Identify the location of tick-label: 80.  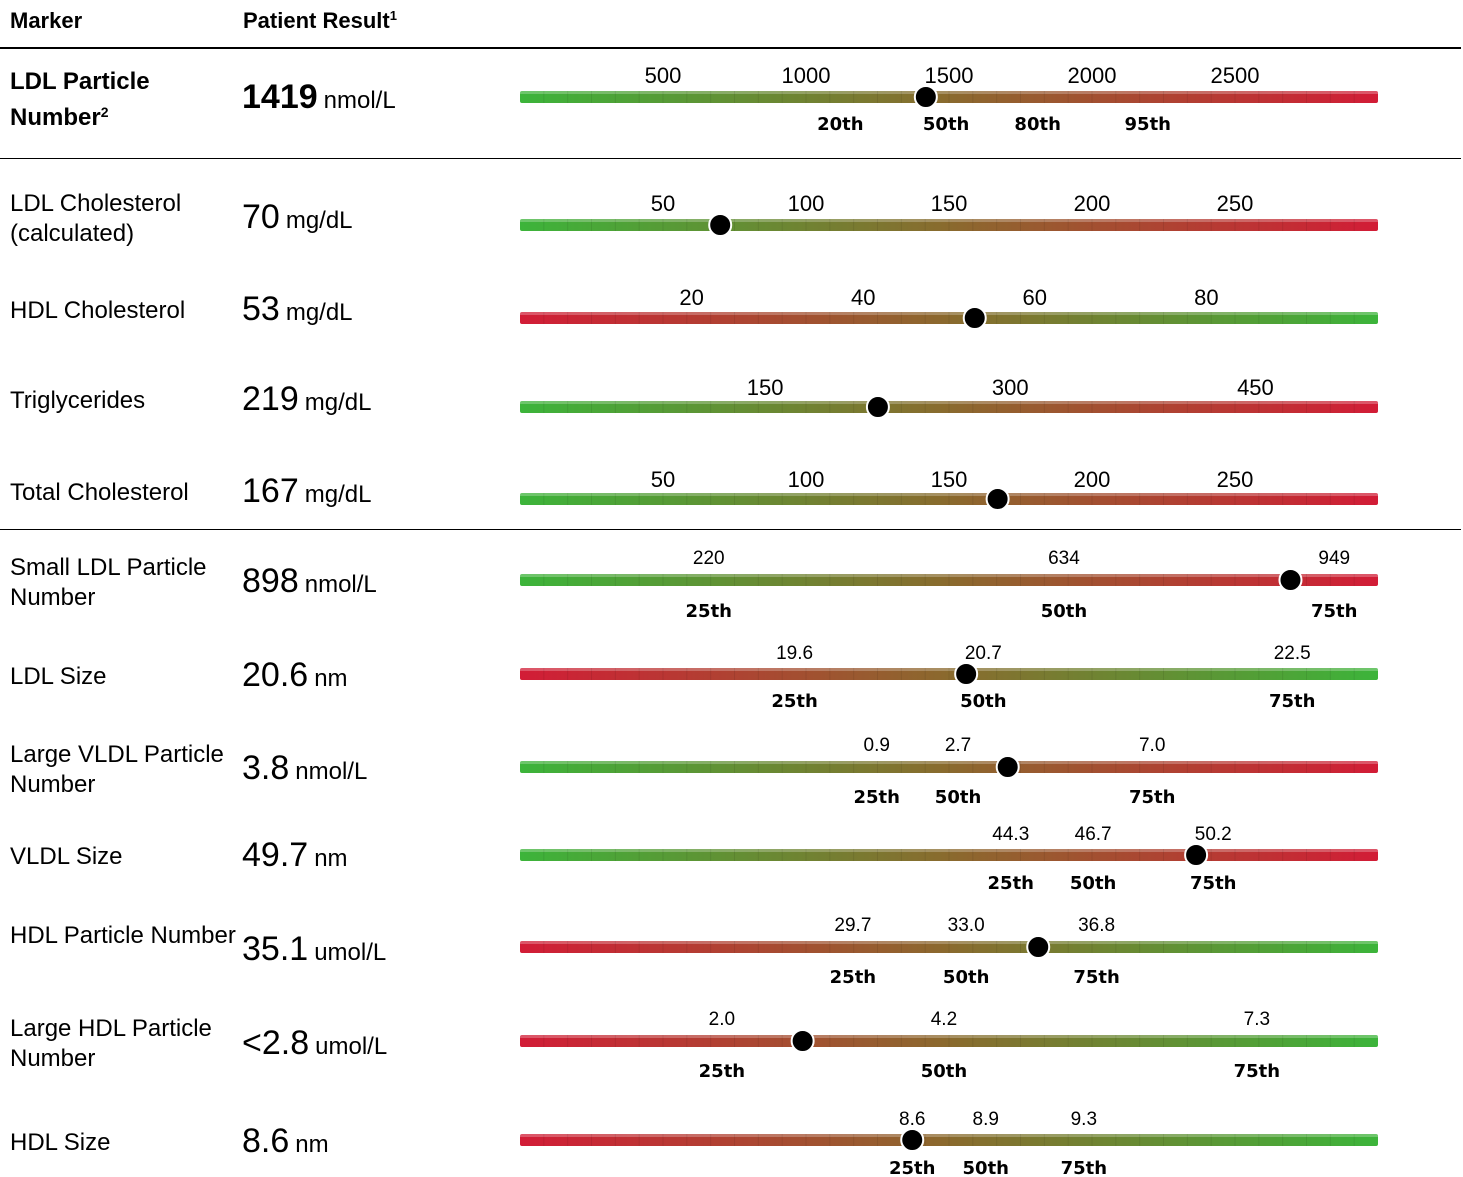
(1206, 297).